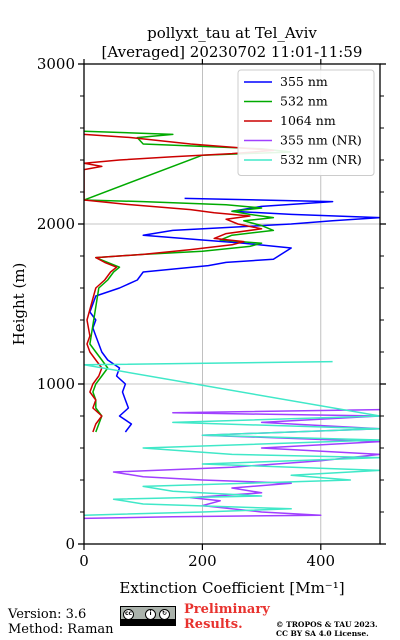 This screenshot has height=640, width=400. Describe the element at coordinates (47, 614) in the screenshot. I see `version-text: Version: 3.6` at that location.